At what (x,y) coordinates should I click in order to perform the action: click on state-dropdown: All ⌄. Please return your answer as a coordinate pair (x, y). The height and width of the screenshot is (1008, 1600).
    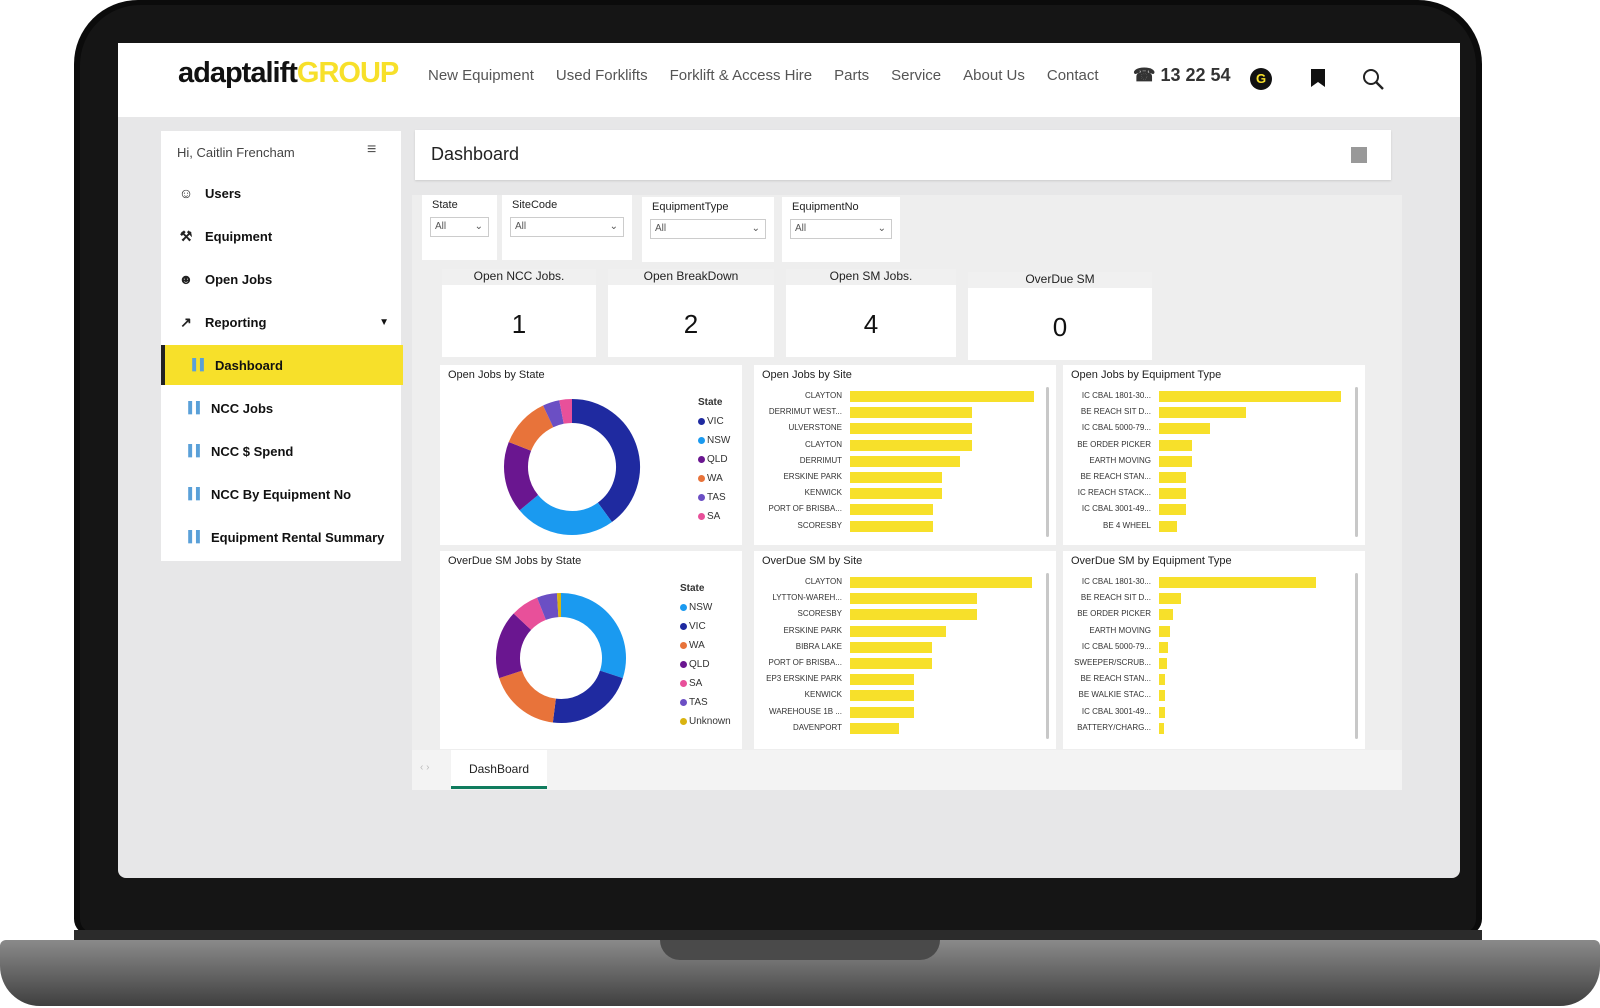
    Looking at the image, I should click on (459, 227).